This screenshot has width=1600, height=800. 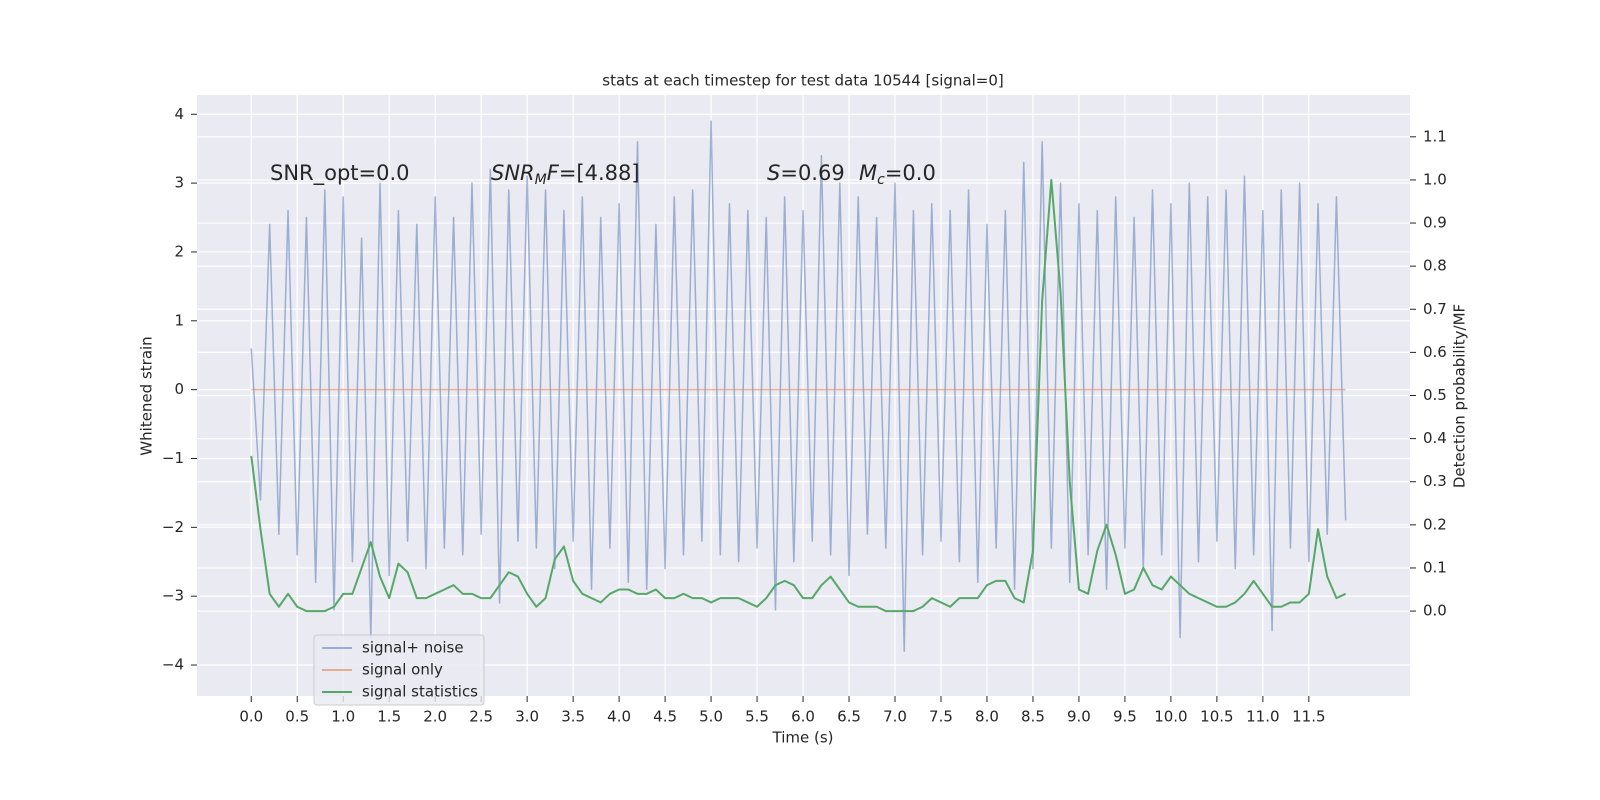 What do you see at coordinates (910, 173) in the screenshot?
I see `annotation-part: =0.0` at bounding box center [910, 173].